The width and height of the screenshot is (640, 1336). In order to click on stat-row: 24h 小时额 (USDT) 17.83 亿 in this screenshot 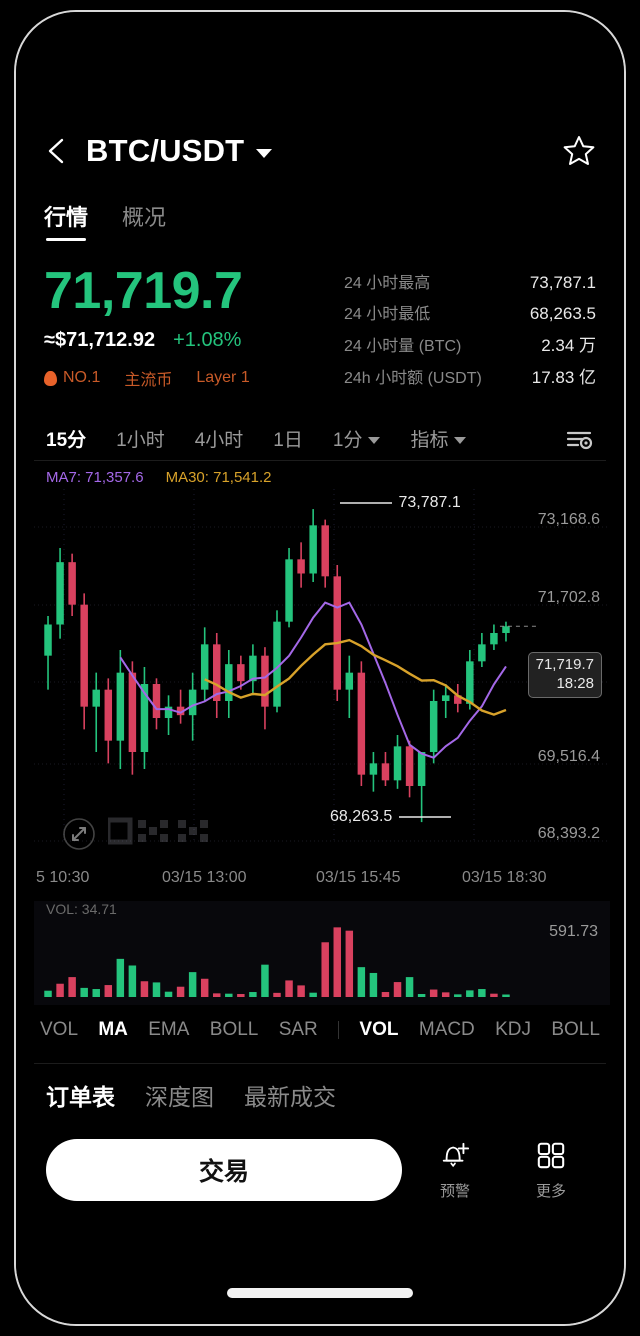, I will do `click(470, 375)`.